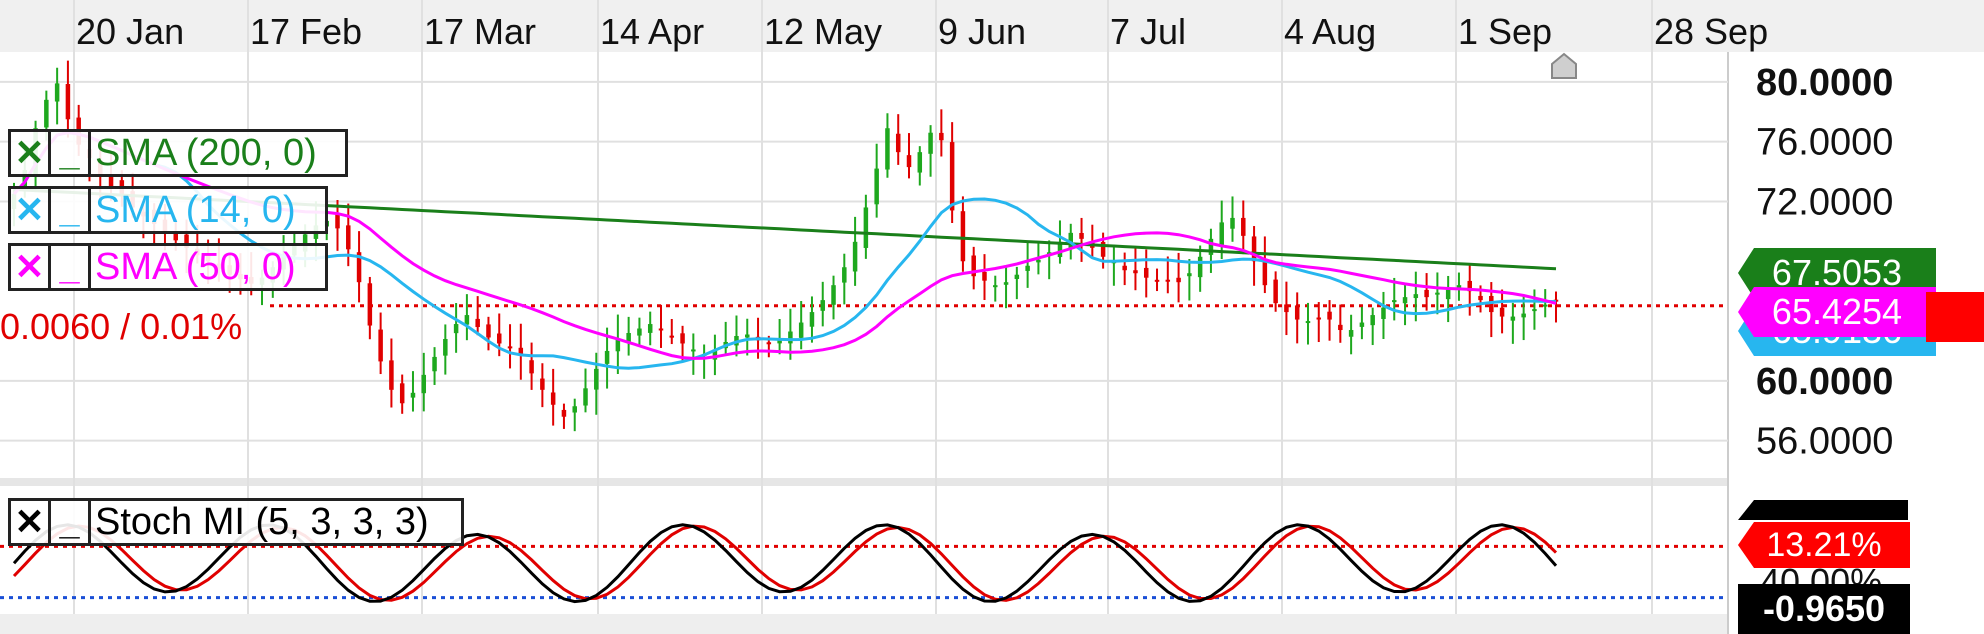 The width and height of the screenshot is (1984, 634). Describe the element at coordinates (1823, 510) in the screenshot. I see `stoch-tag-notch` at that location.